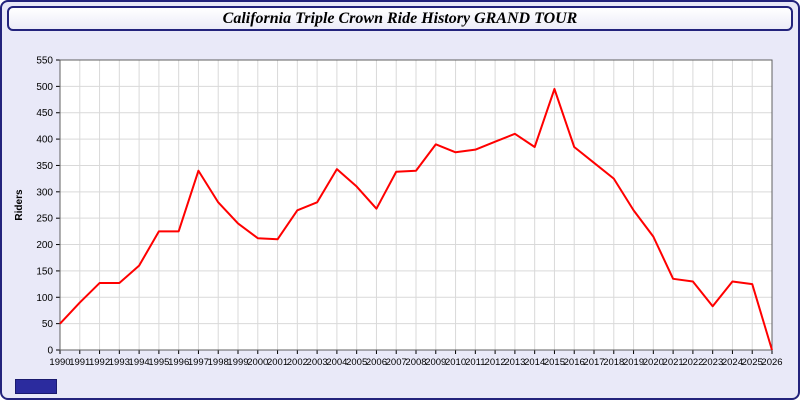 This screenshot has height=400, width=800. What do you see at coordinates (44, 271) in the screenshot?
I see `svg-text: 150` at bounding box center [44, 271].